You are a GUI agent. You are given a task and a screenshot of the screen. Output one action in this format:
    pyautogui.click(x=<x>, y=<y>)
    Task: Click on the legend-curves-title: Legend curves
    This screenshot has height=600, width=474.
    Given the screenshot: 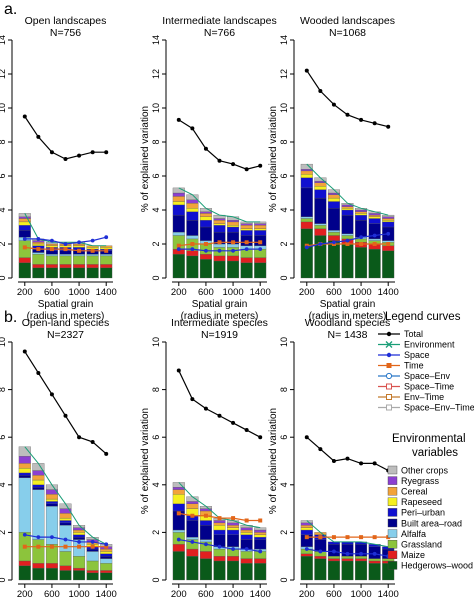 What is the action you would take?
    pyautogui.click(x=423, y=317)
    